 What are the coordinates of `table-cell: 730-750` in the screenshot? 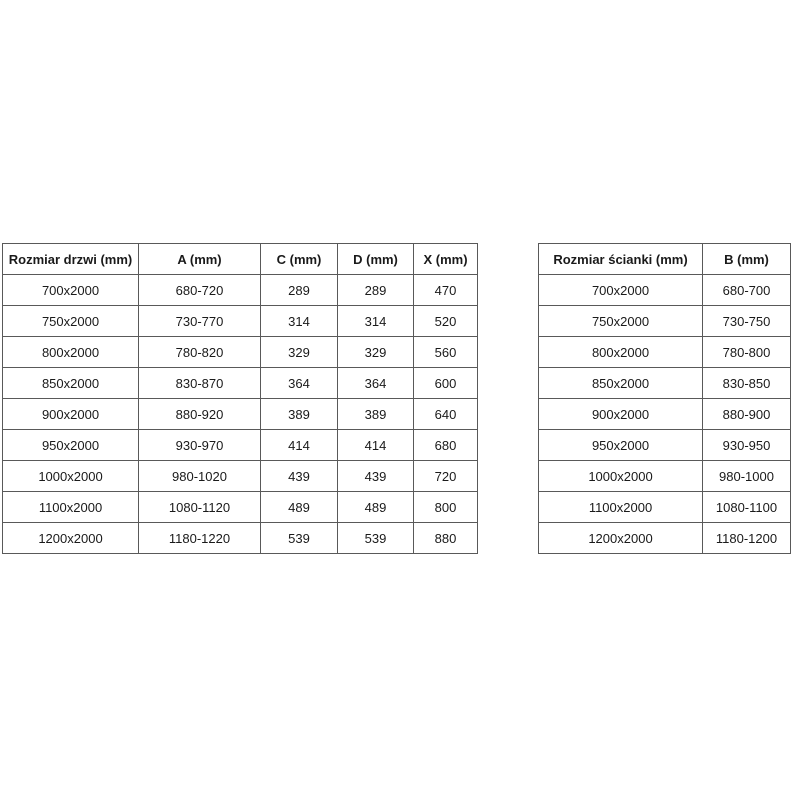 It's located at (746, 321).